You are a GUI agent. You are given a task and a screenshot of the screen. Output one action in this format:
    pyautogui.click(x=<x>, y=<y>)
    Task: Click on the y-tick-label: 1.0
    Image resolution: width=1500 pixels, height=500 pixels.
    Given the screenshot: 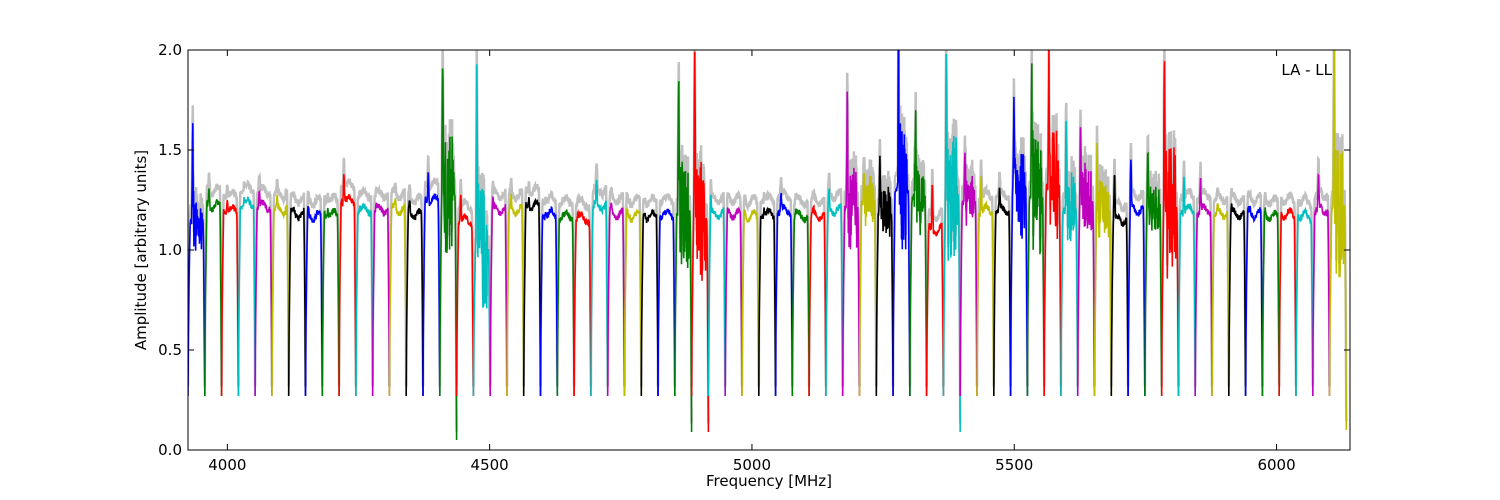 What is the action you would take?
    pyautogui.click(x=170, y=250)
    